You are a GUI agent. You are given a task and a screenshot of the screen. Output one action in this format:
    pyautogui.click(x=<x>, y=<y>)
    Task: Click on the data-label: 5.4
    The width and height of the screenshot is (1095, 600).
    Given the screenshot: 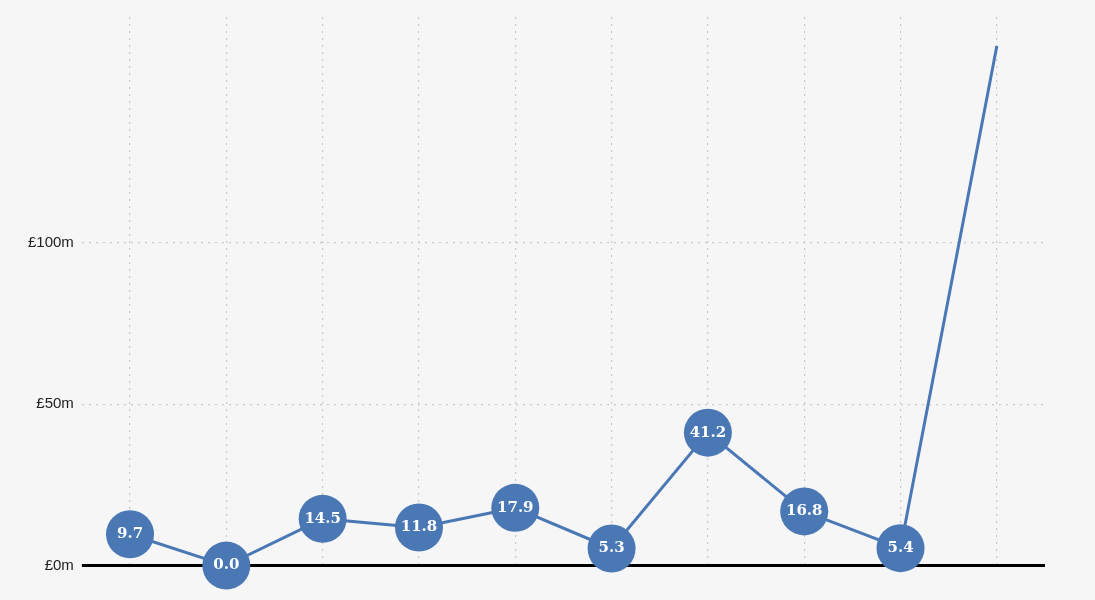 What is the action you would take?
    pyautogui.click(x=900, y=547)
    